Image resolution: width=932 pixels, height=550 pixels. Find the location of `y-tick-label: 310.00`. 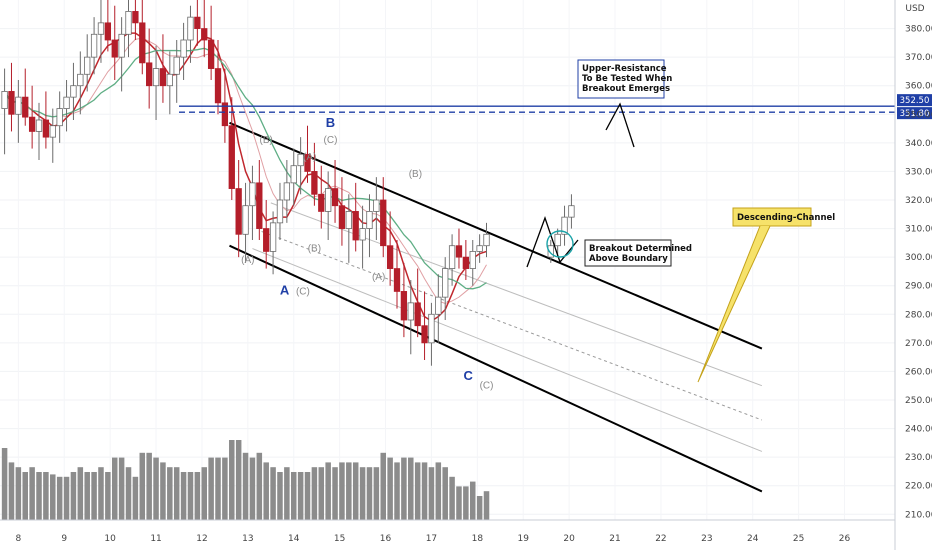

y-tick-label: 310.00 is located at coordinates (918, 230).